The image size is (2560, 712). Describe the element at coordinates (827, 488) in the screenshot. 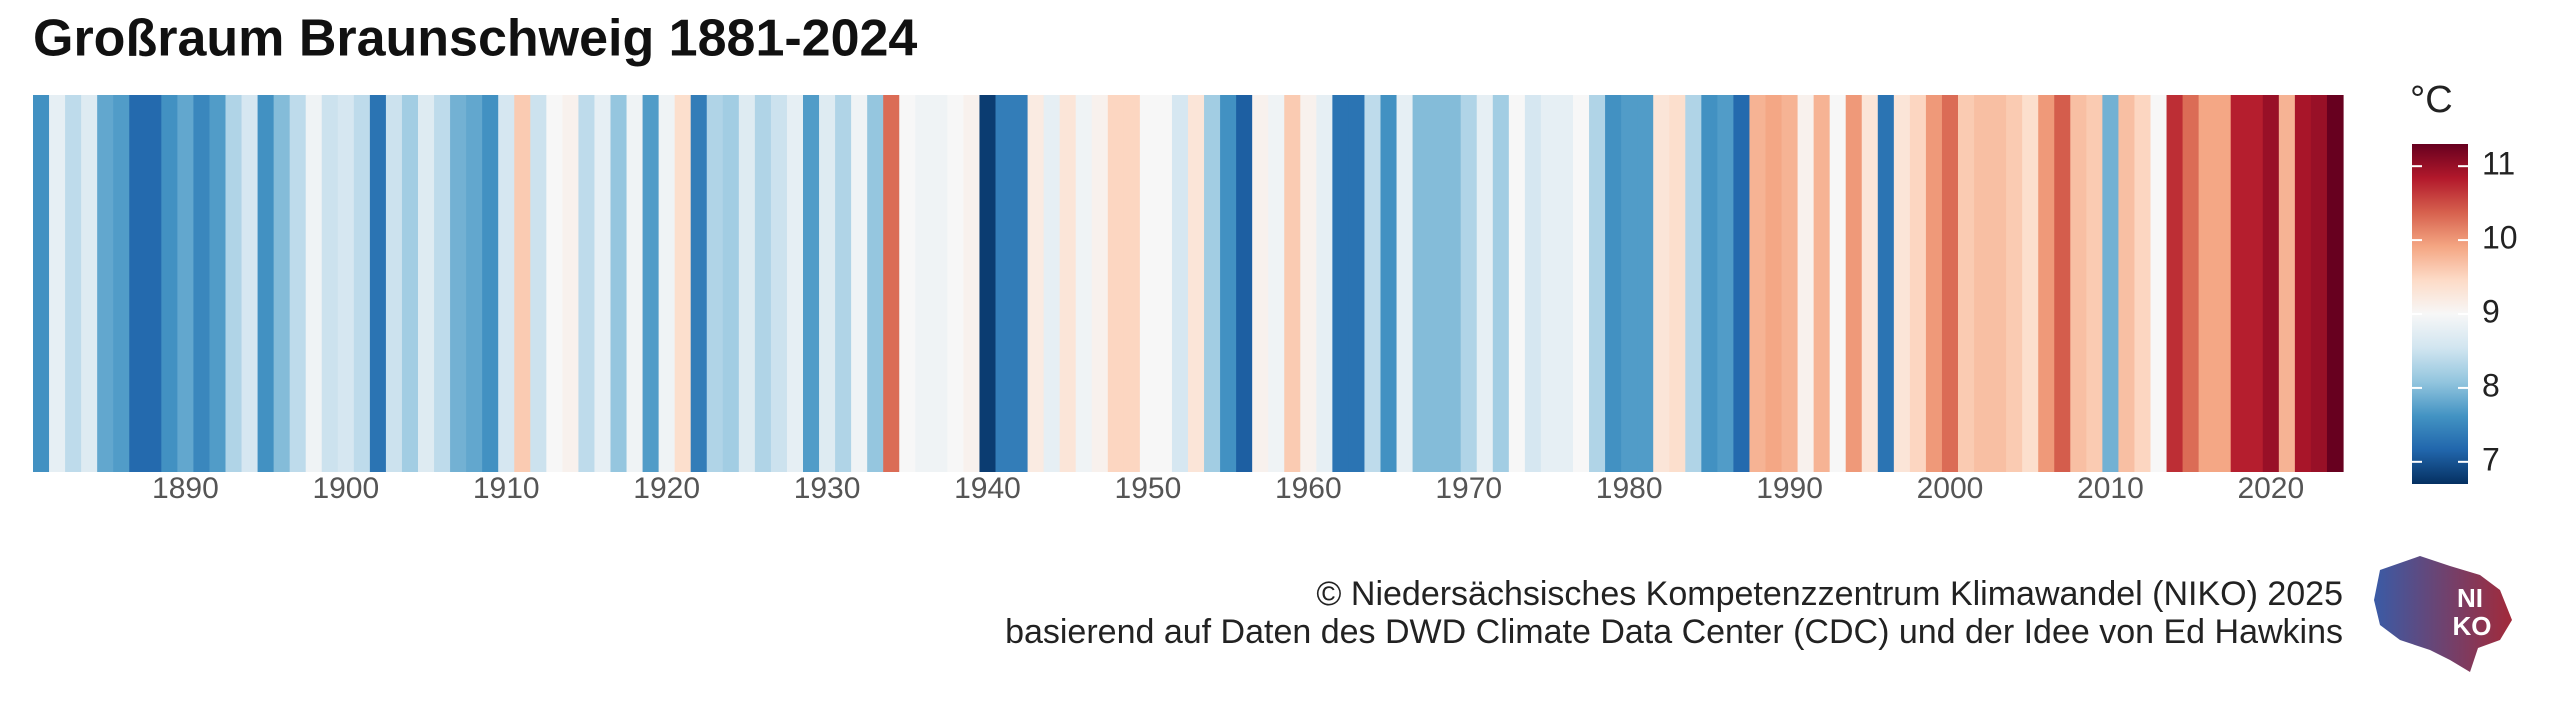

I see `x-tick-label: 1930` at that location.